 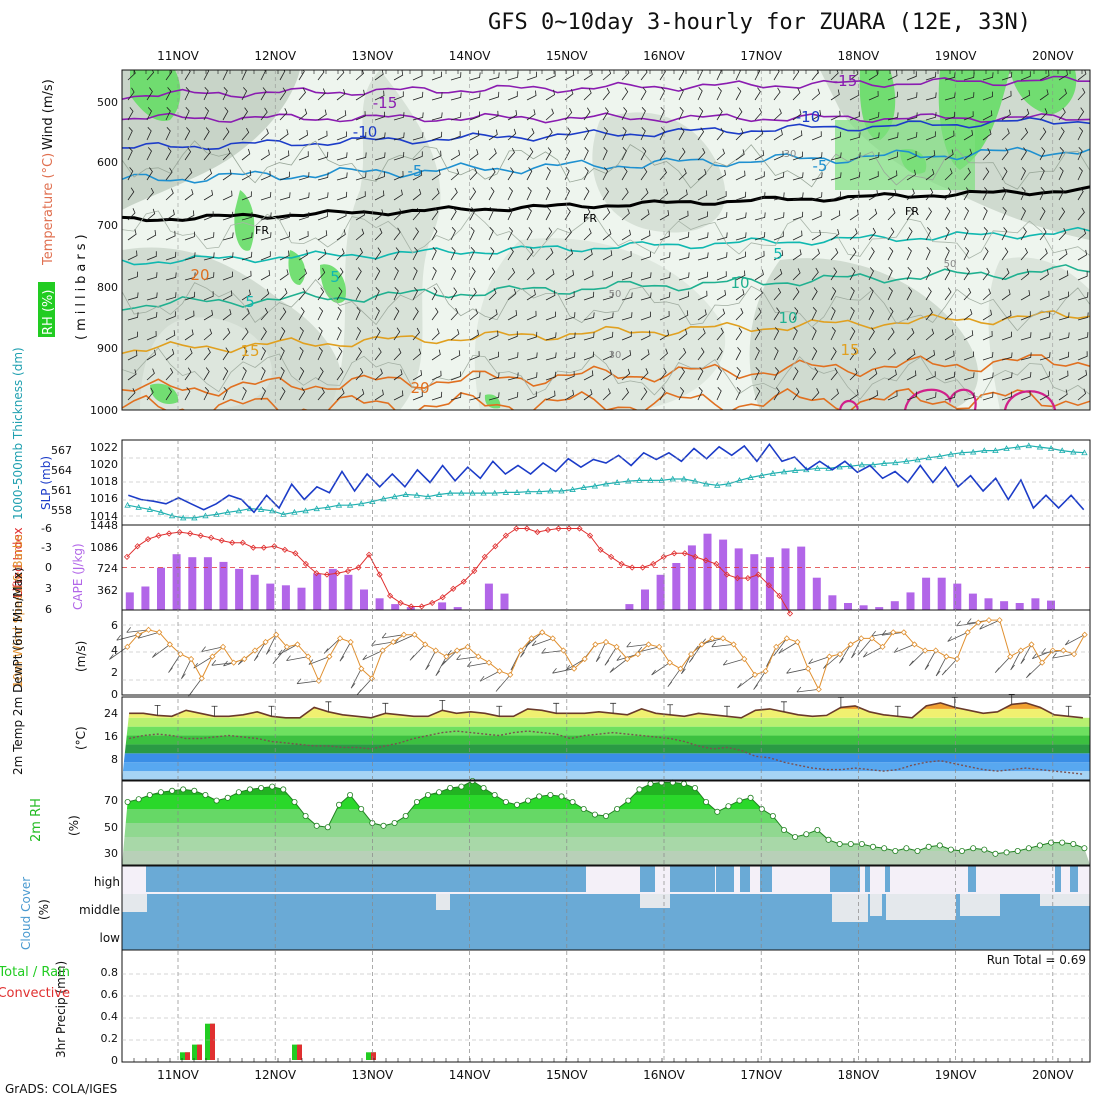 What do you see at coordinates (61, 470) in the screenshot?
I see `thickness-tick: 564` at bounding box center [61, 470].